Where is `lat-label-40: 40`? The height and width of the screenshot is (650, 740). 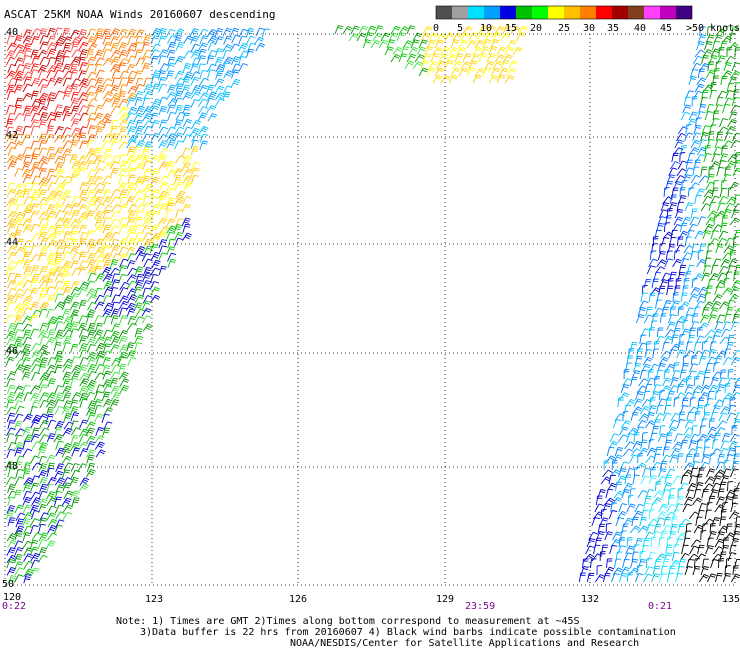 lat-label-40: 40 is located at coordinates (12, 32).